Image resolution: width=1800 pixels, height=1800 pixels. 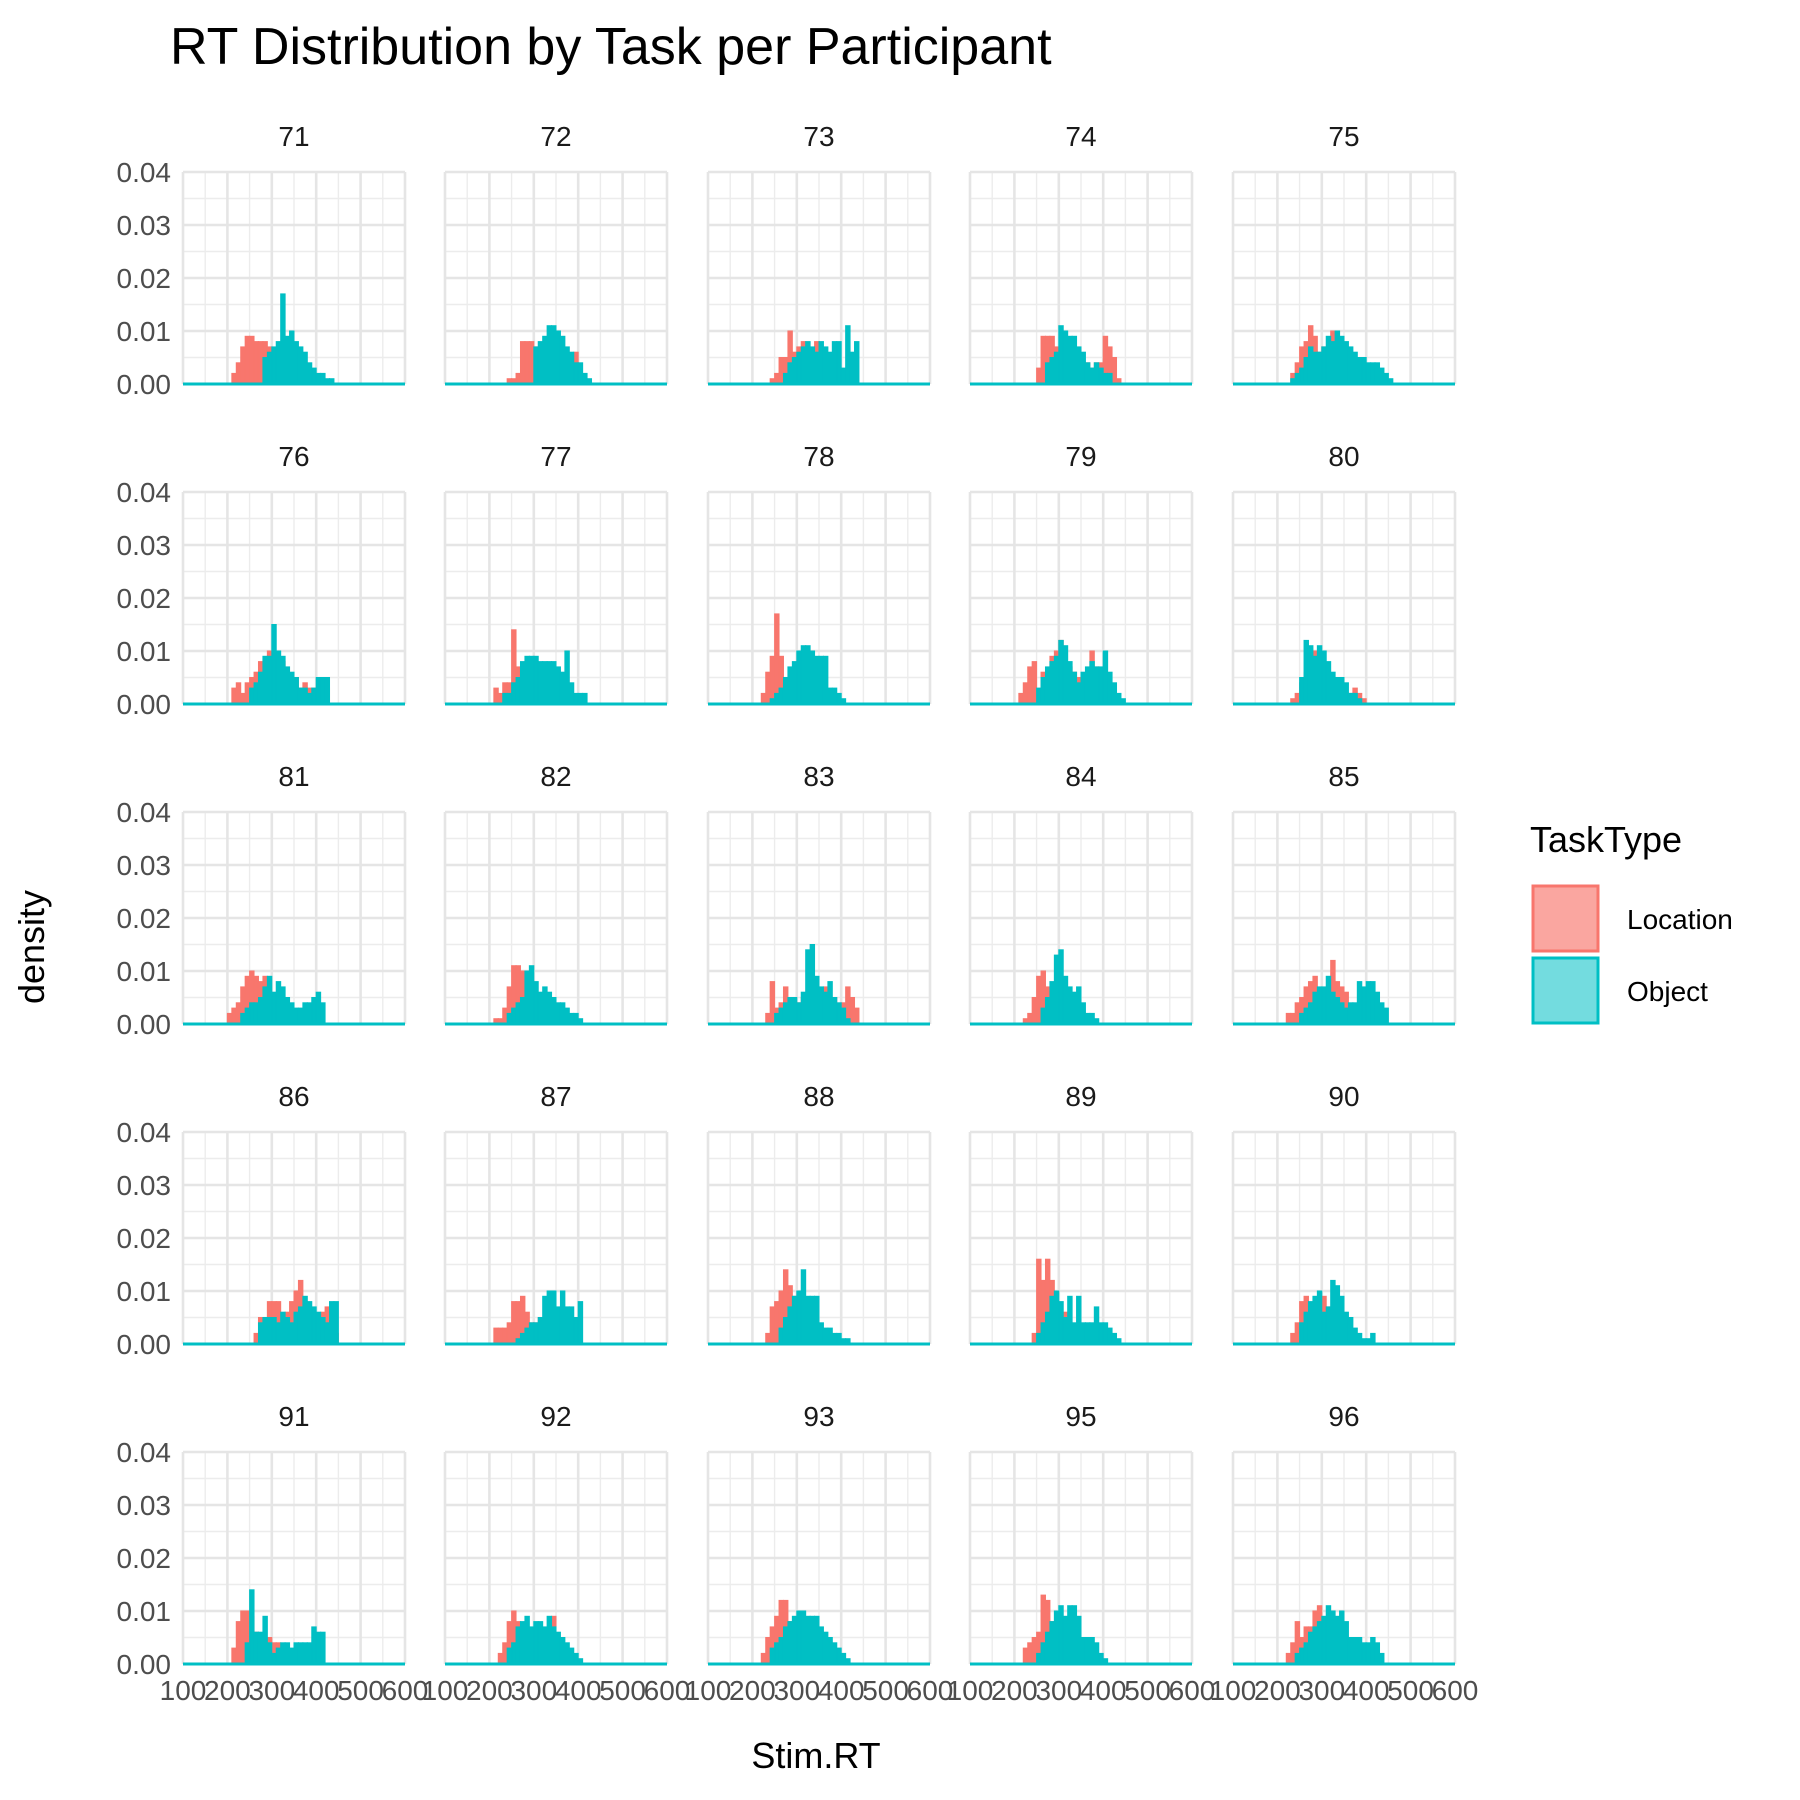 I want to click on facet-label: 72, so click(x=555, y=136).